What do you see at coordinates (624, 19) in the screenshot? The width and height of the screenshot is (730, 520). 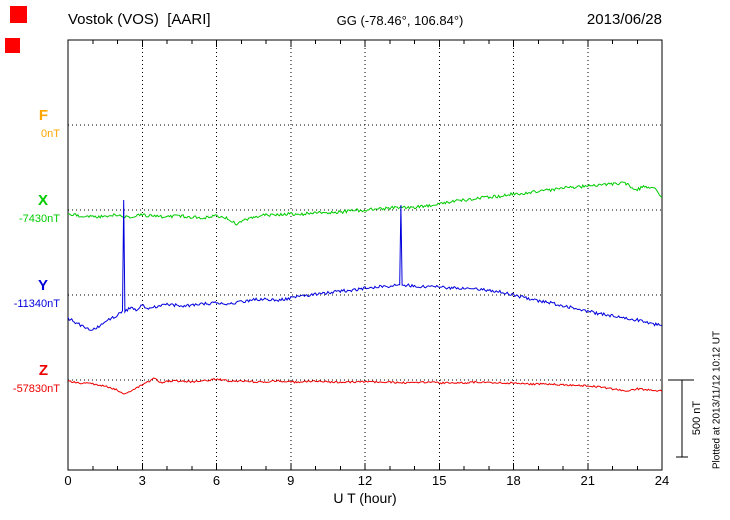 I see `plot-date: 2013/06/28` at bounding box center [624, 19].